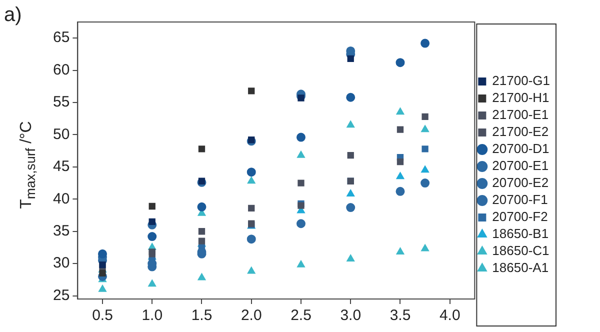 The height and width of the screenshot is (332, 600). Describe the element at coordinates (61, 263) in the screenshot. I see `y-tick-label: 30` at that location.